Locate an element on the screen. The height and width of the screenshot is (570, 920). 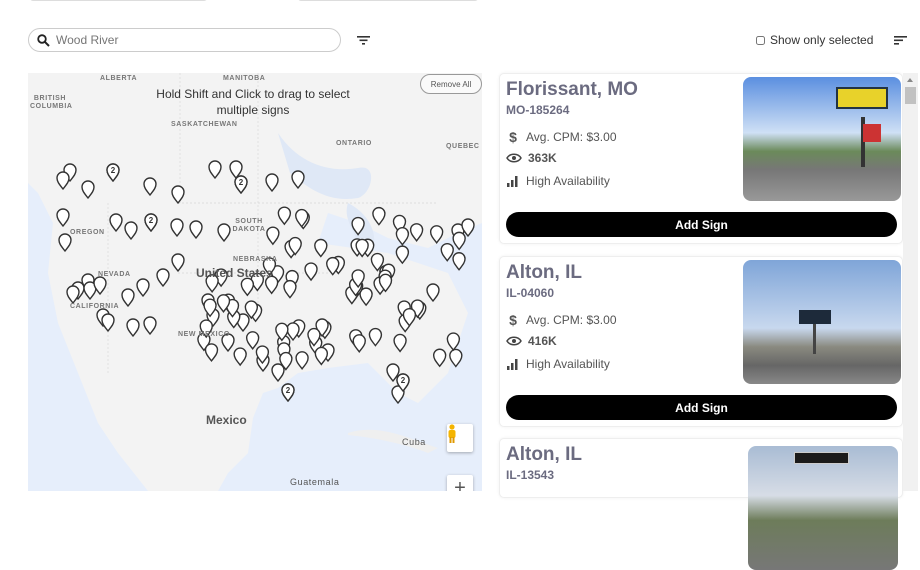
label-alberta: ALBERTA is located at coordinates (119, 78).